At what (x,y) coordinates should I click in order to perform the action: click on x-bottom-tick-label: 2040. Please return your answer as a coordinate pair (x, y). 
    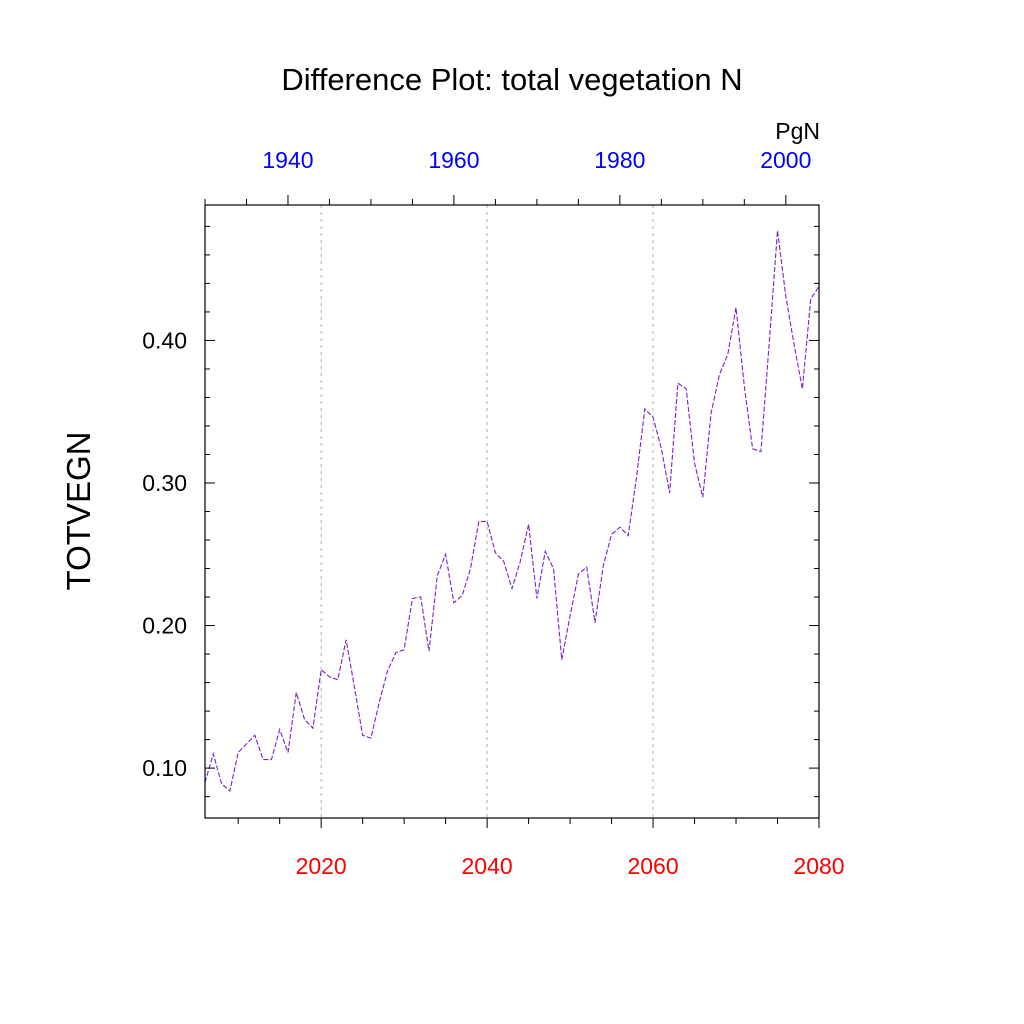
    Looking at the image, I should click on (487, 866).